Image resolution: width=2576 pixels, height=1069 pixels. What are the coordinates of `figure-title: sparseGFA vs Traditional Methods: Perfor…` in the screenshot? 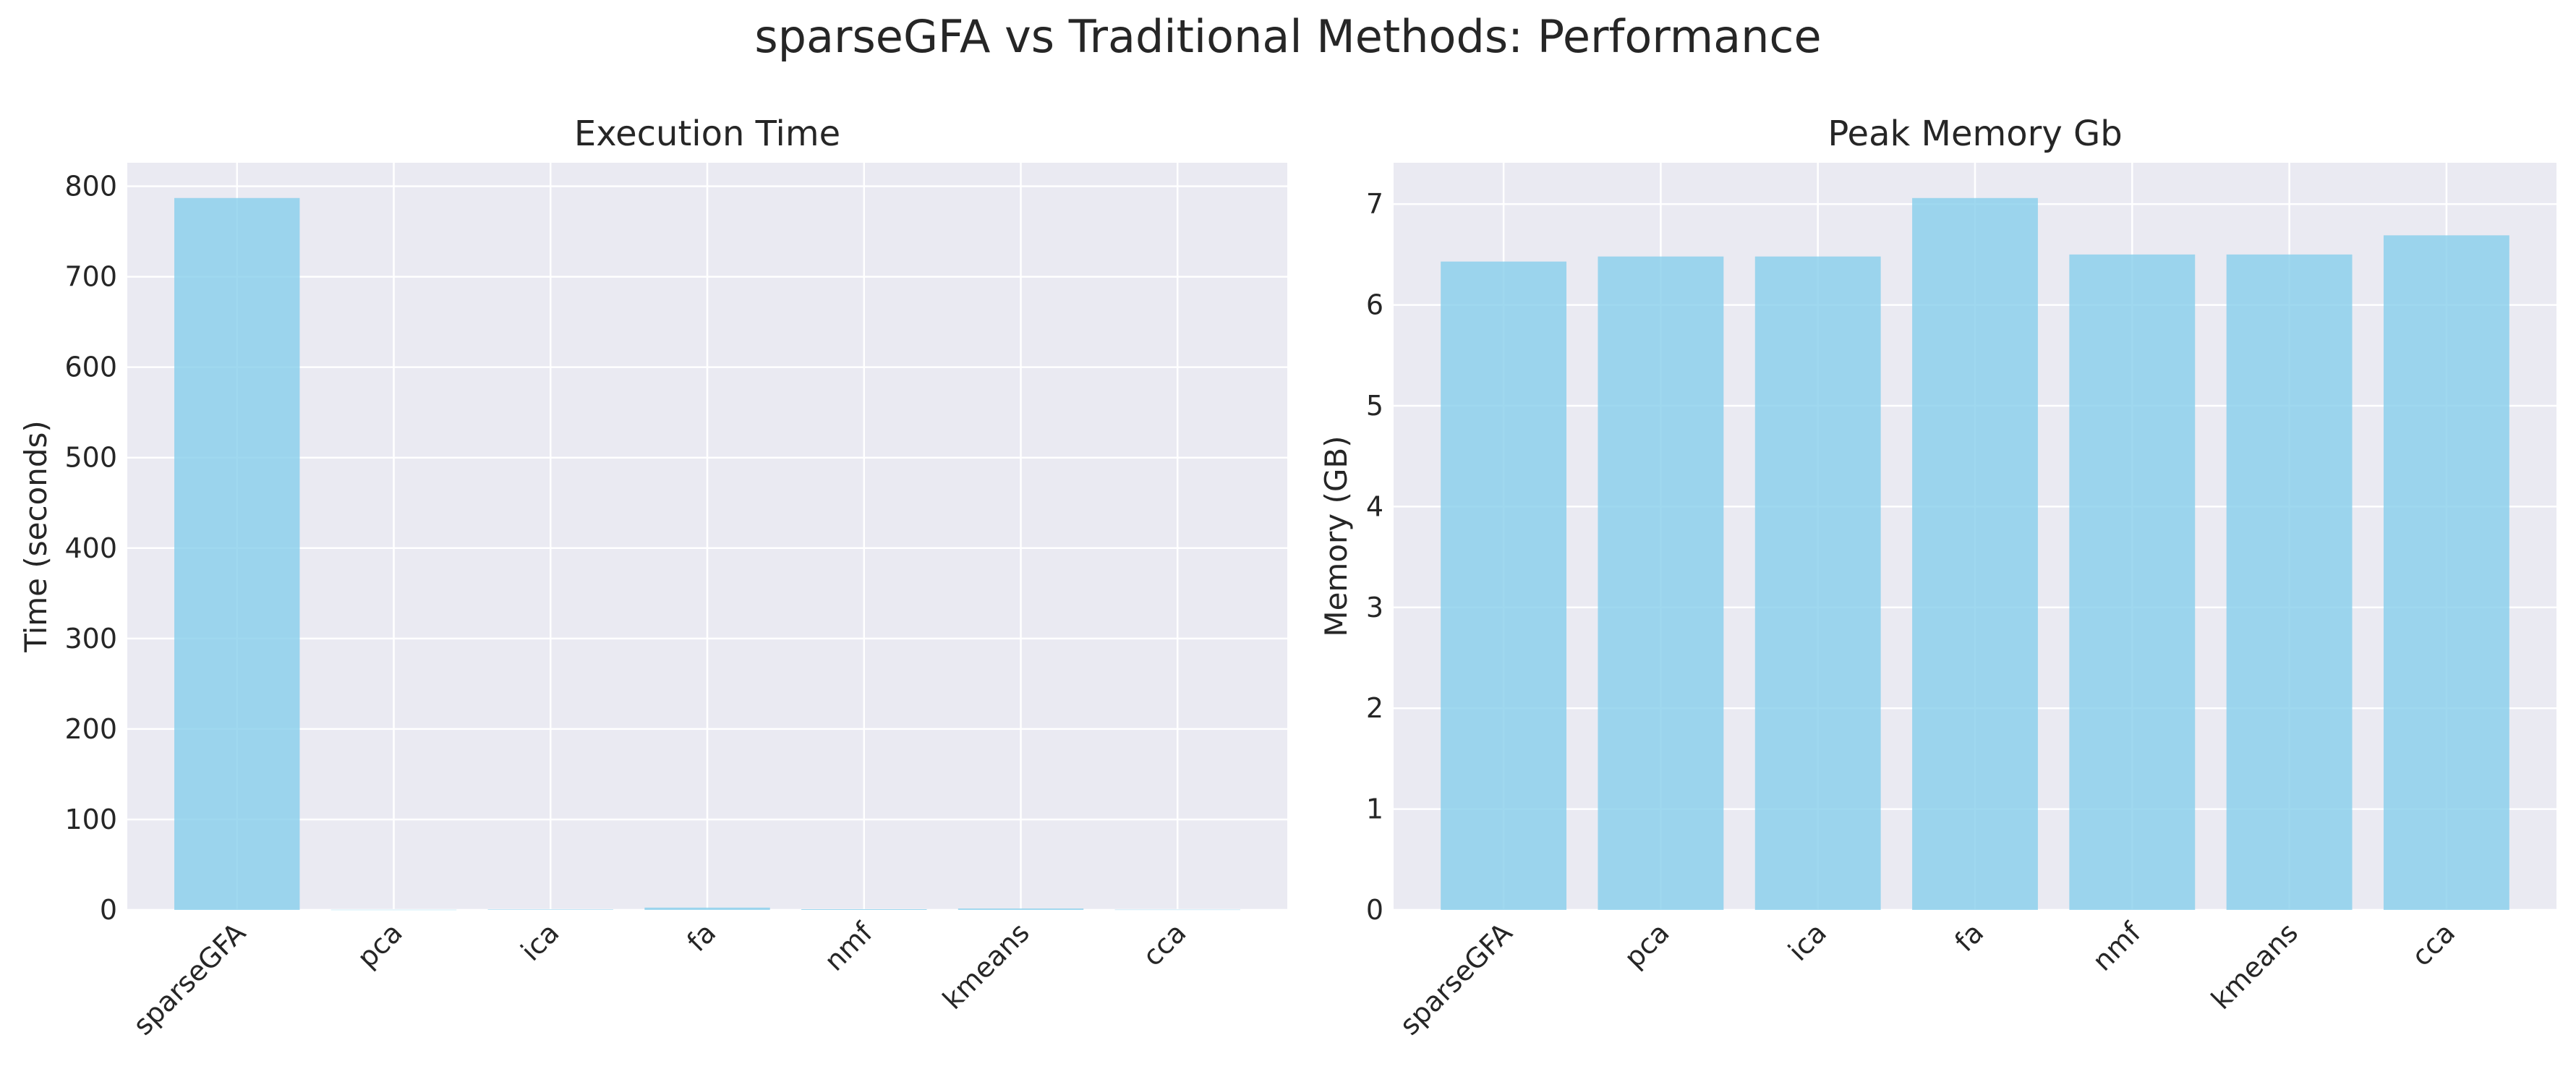 It's located at (1288, 36).